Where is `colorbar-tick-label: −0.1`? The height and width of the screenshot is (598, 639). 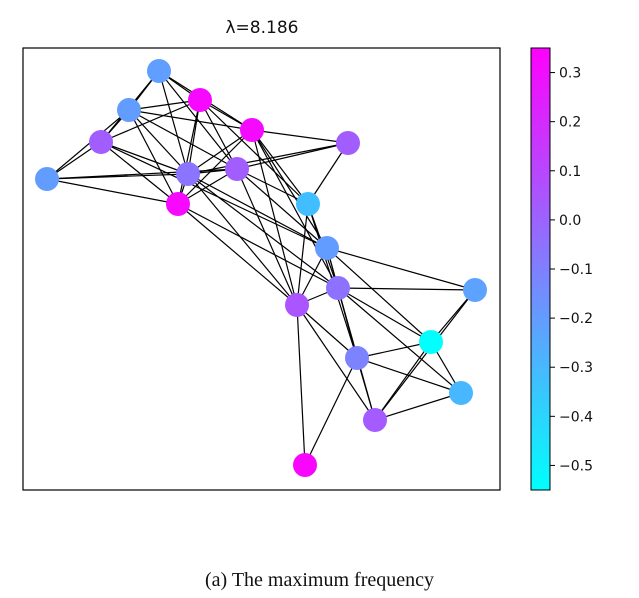 colorbar-tick-label: −0.1 is located at coordinates (576, 270).